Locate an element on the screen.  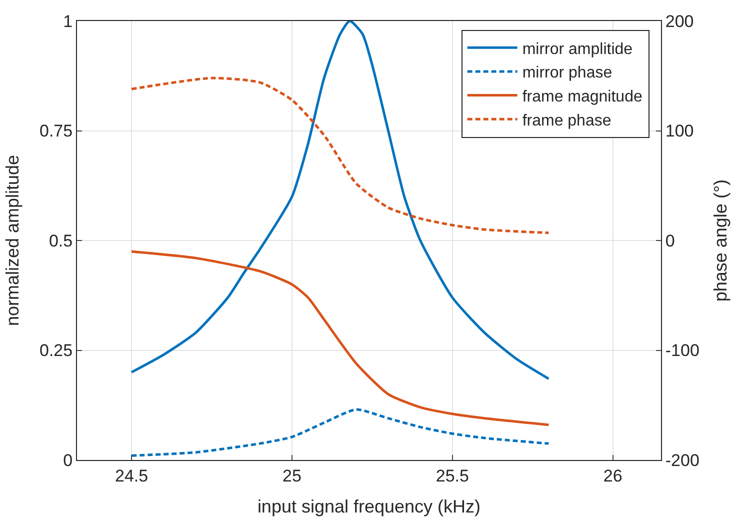
legend-label: frame magnitude is located at coordinates (582, 97).